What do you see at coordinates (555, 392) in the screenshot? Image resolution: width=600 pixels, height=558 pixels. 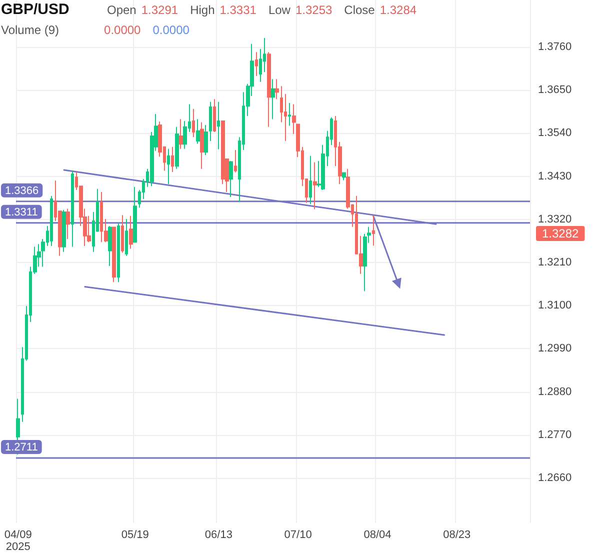 I see `y-tick-label: 1.2880` at bounding box center [555, 392].